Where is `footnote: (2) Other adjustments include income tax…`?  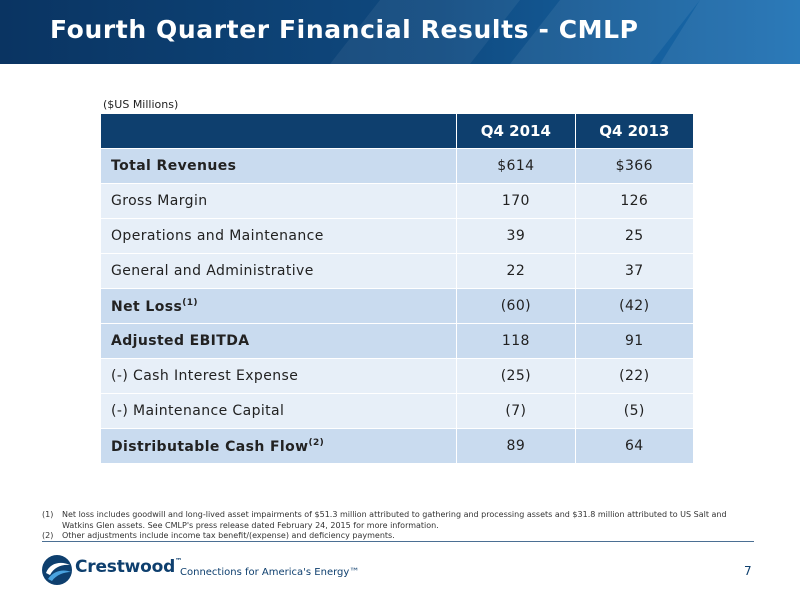 footnote: (2) Other adjustments include income tax… is located at coordinates (392, 536).